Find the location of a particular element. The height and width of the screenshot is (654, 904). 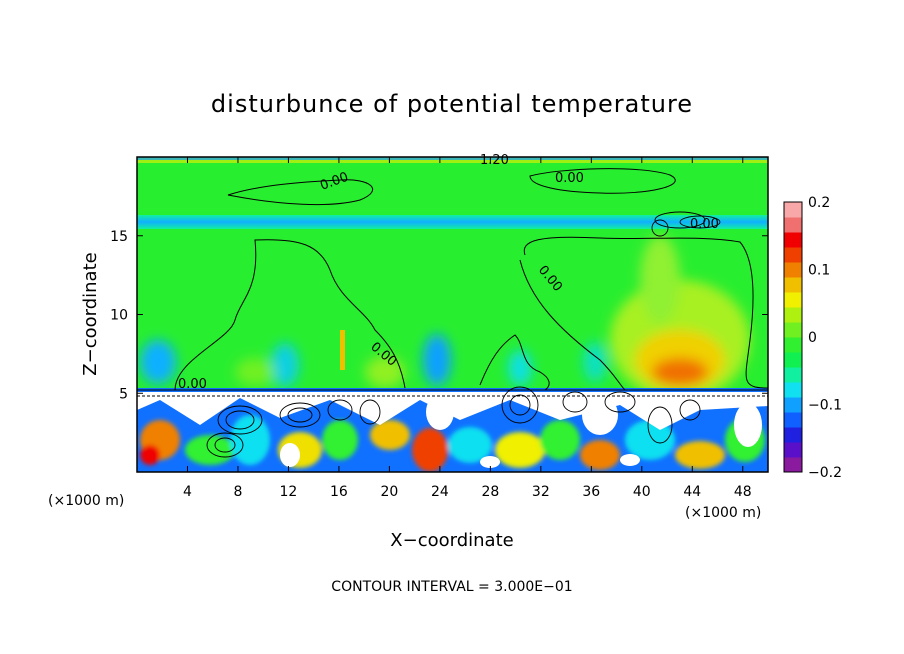

contour-label-6: 0.00 is located at coordinates (704, 224).